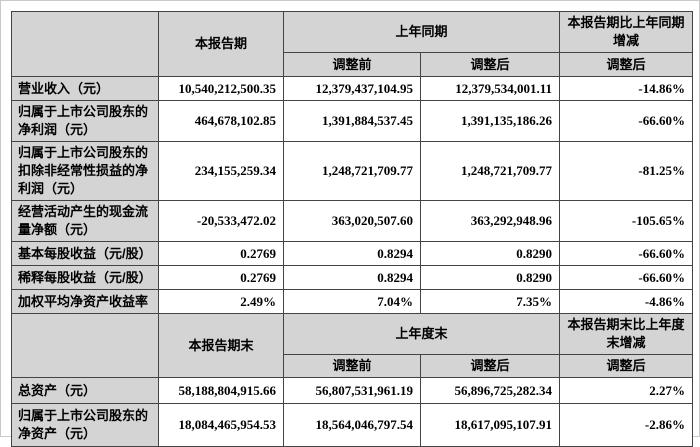  I want to click on value-after: 1,248,721,709.77, so click(490, 171).